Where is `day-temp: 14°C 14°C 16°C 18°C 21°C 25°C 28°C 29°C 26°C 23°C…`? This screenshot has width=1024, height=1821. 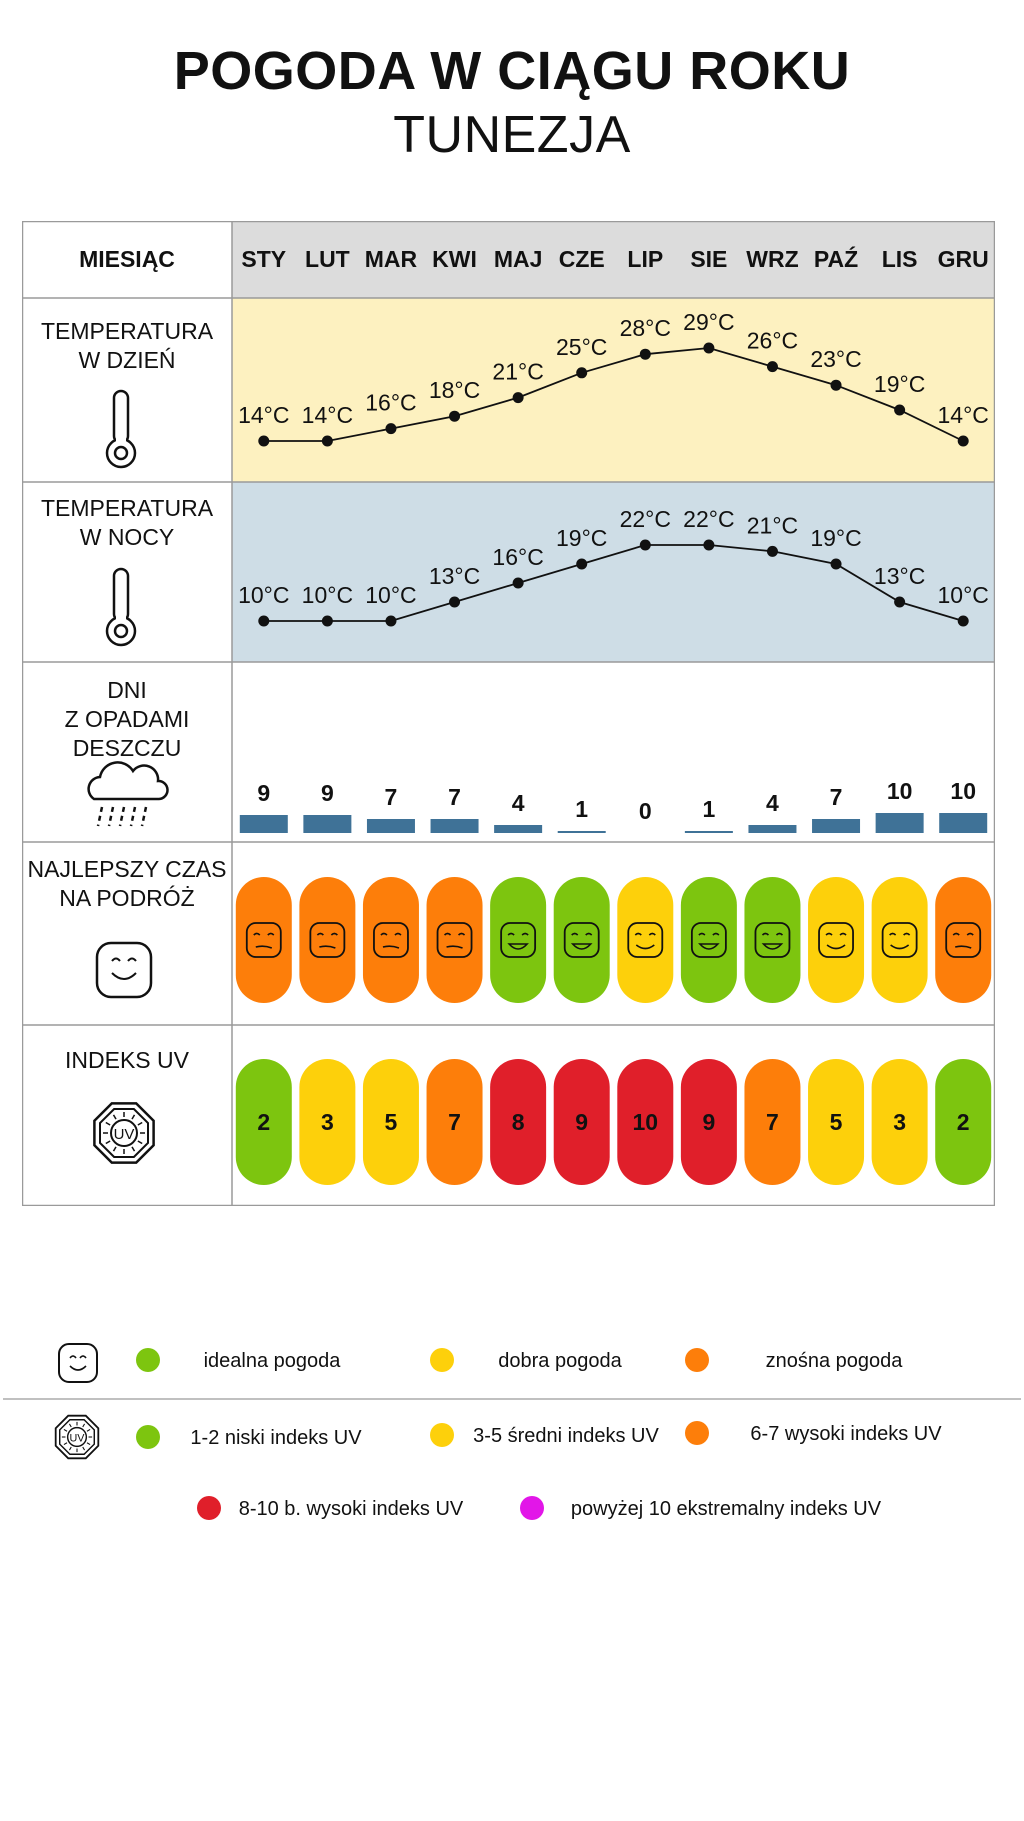 day-temp: 14°C 14°C 16°C 18°C 21°C 25°C 28°C 29°C 26°C 23°C… is located at coordinates (613, 378).